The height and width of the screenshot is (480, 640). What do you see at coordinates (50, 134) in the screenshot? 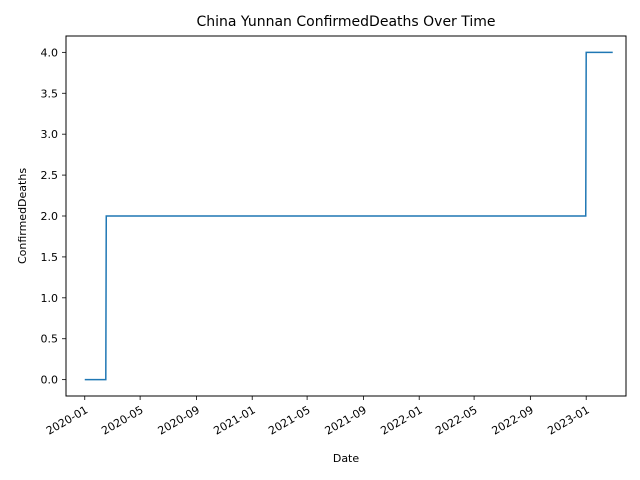
I see `y-tick-label: 3.0` at bounding box center [50, 134].